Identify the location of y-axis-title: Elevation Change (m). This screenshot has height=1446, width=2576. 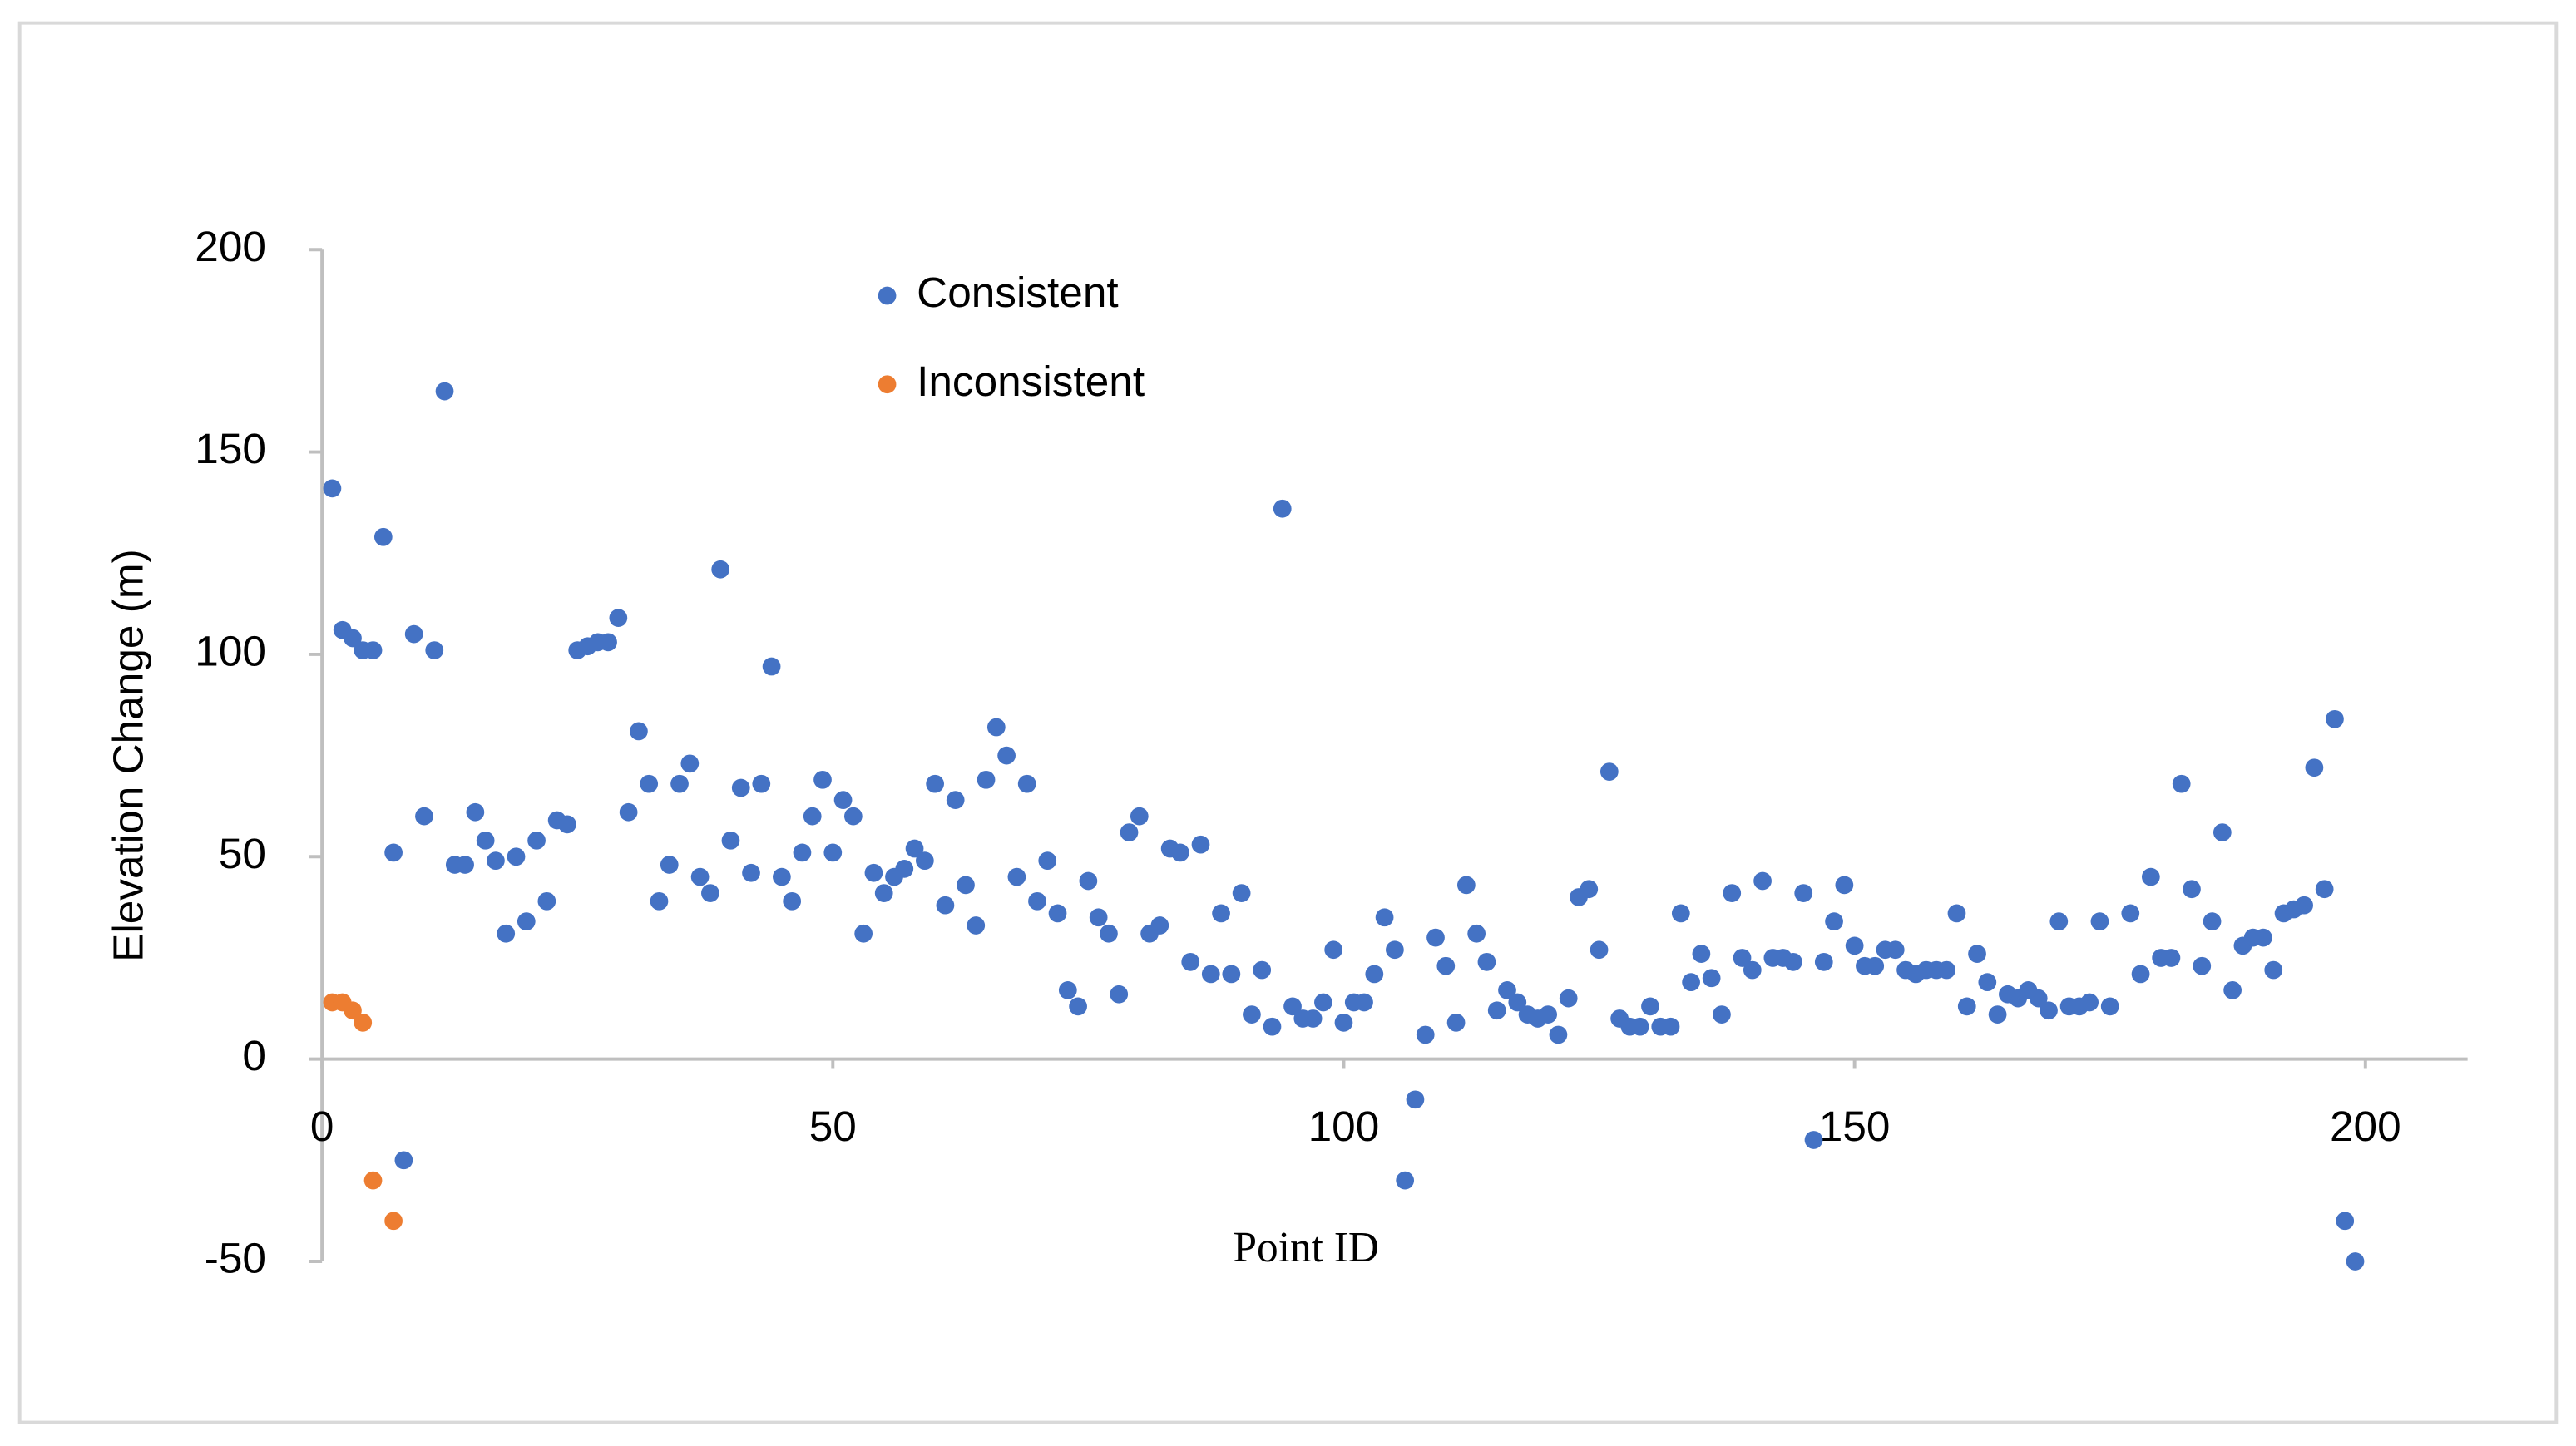
(128, 755).